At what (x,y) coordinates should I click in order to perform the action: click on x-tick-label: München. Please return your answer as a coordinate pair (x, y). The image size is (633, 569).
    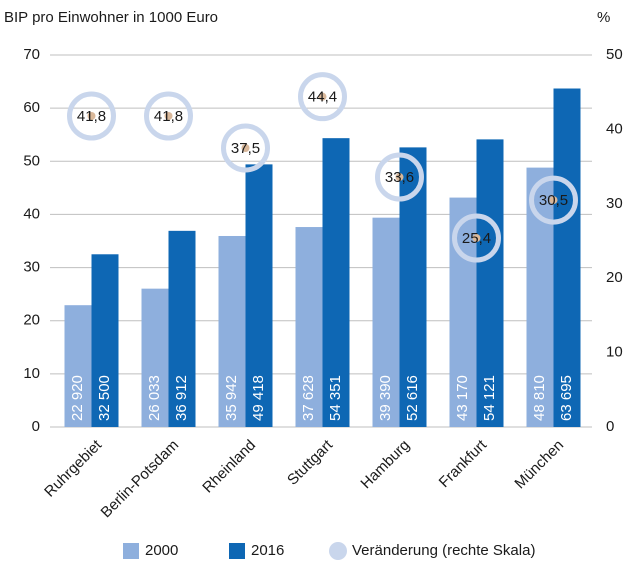
    Looking at the image, I should click on (539, 465).